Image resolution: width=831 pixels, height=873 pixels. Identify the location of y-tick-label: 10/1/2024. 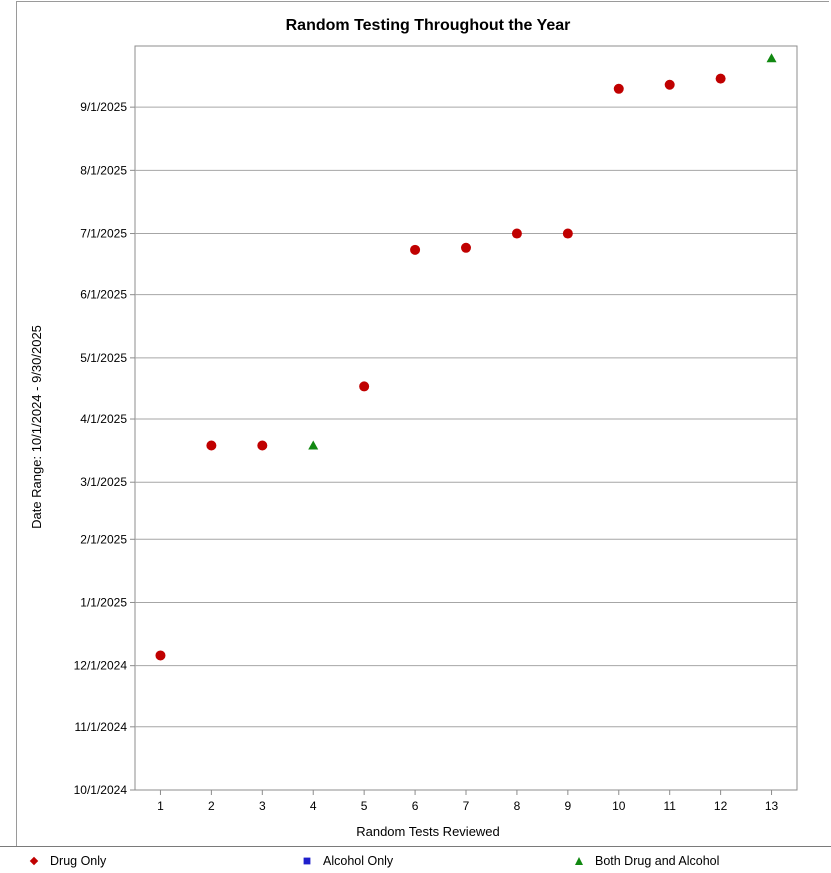
(101, 790).